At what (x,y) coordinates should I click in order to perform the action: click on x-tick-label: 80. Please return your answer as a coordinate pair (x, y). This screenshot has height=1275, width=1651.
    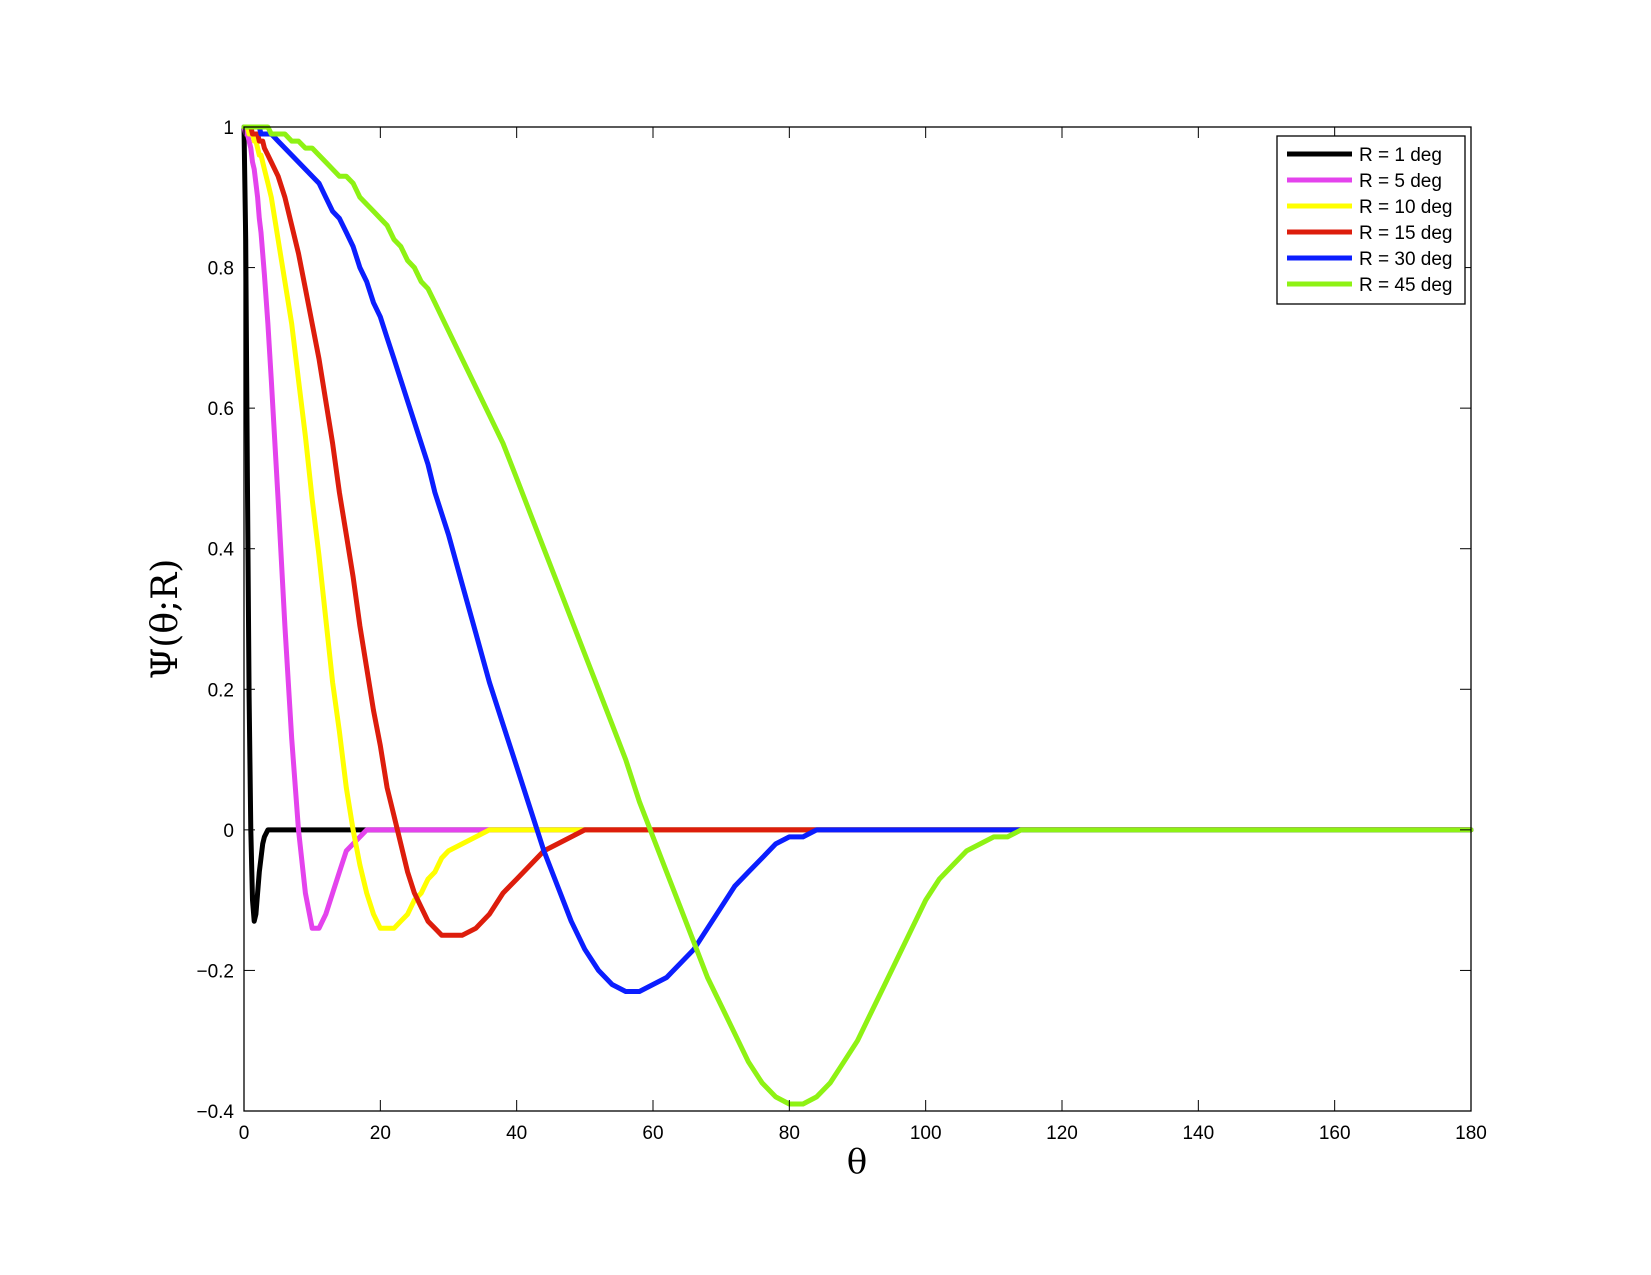
    Looking at the image, I should click on (789, 1133).